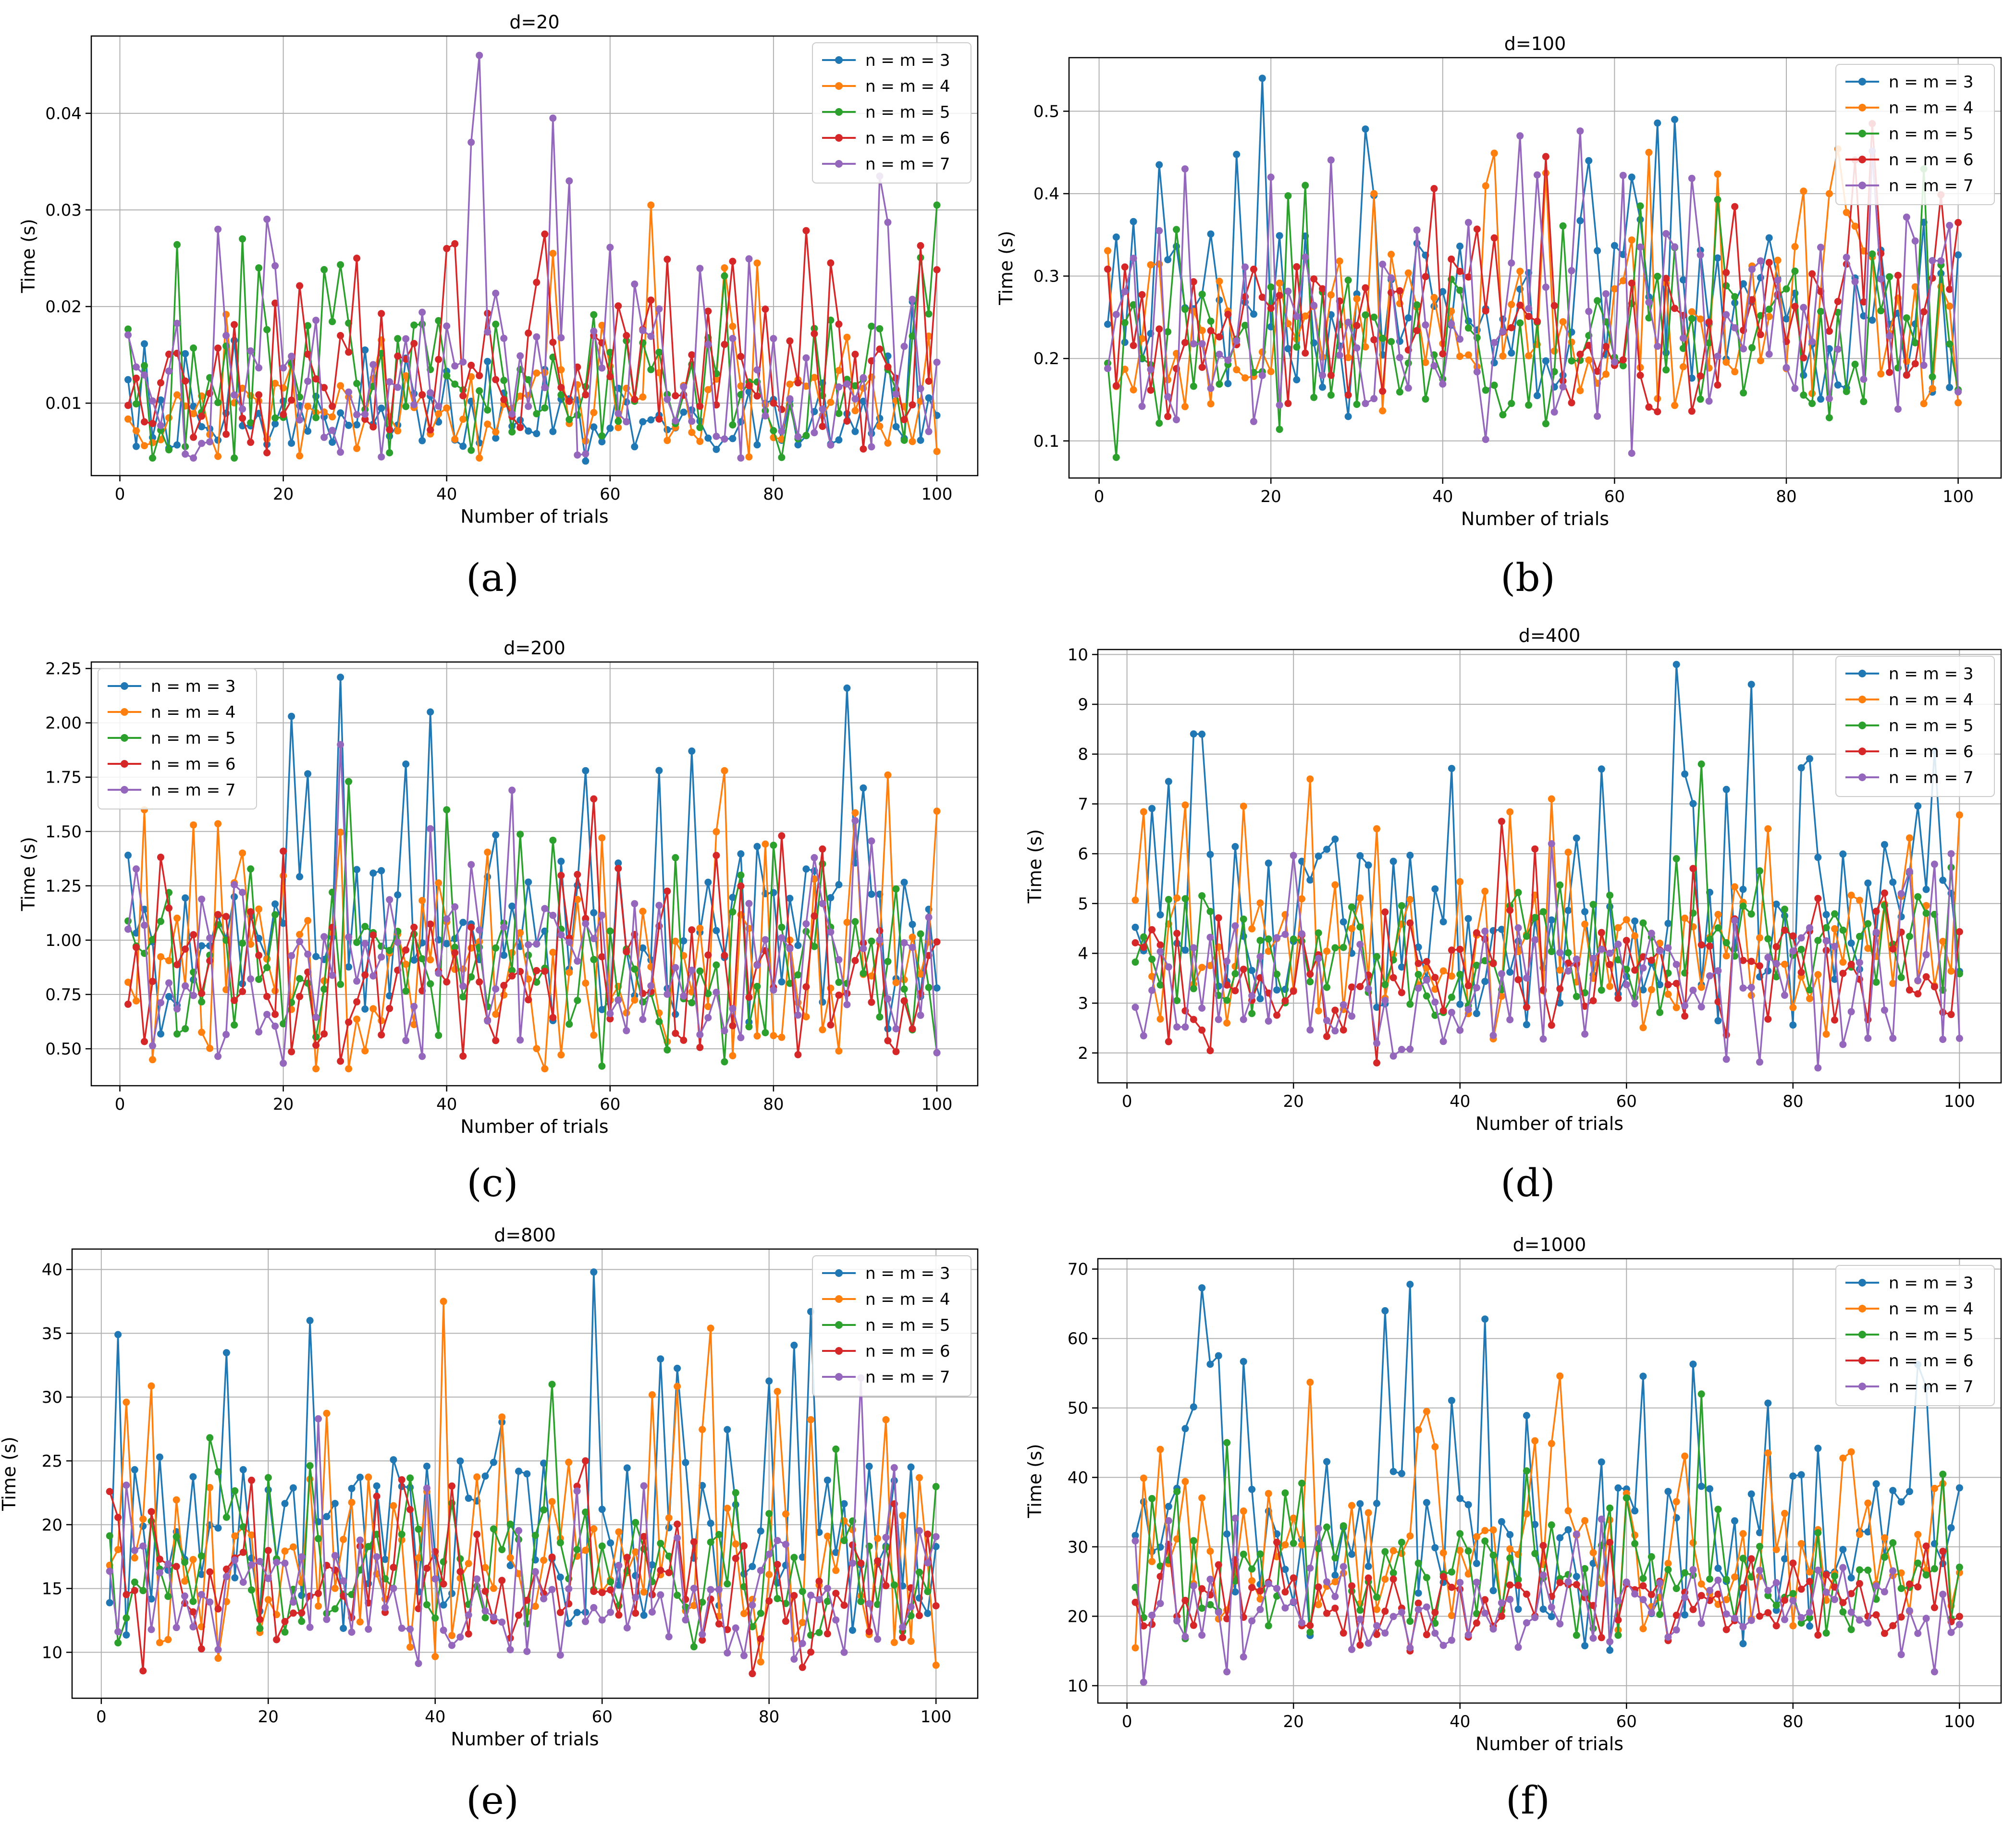 Image resolution: width=2016 pixels, height=1839 pixels. What do you see at coordinates (1034, 1482) in the screenshot?
I see `y-axis-label: Time (s)` at bounding box center [1034, 1482].